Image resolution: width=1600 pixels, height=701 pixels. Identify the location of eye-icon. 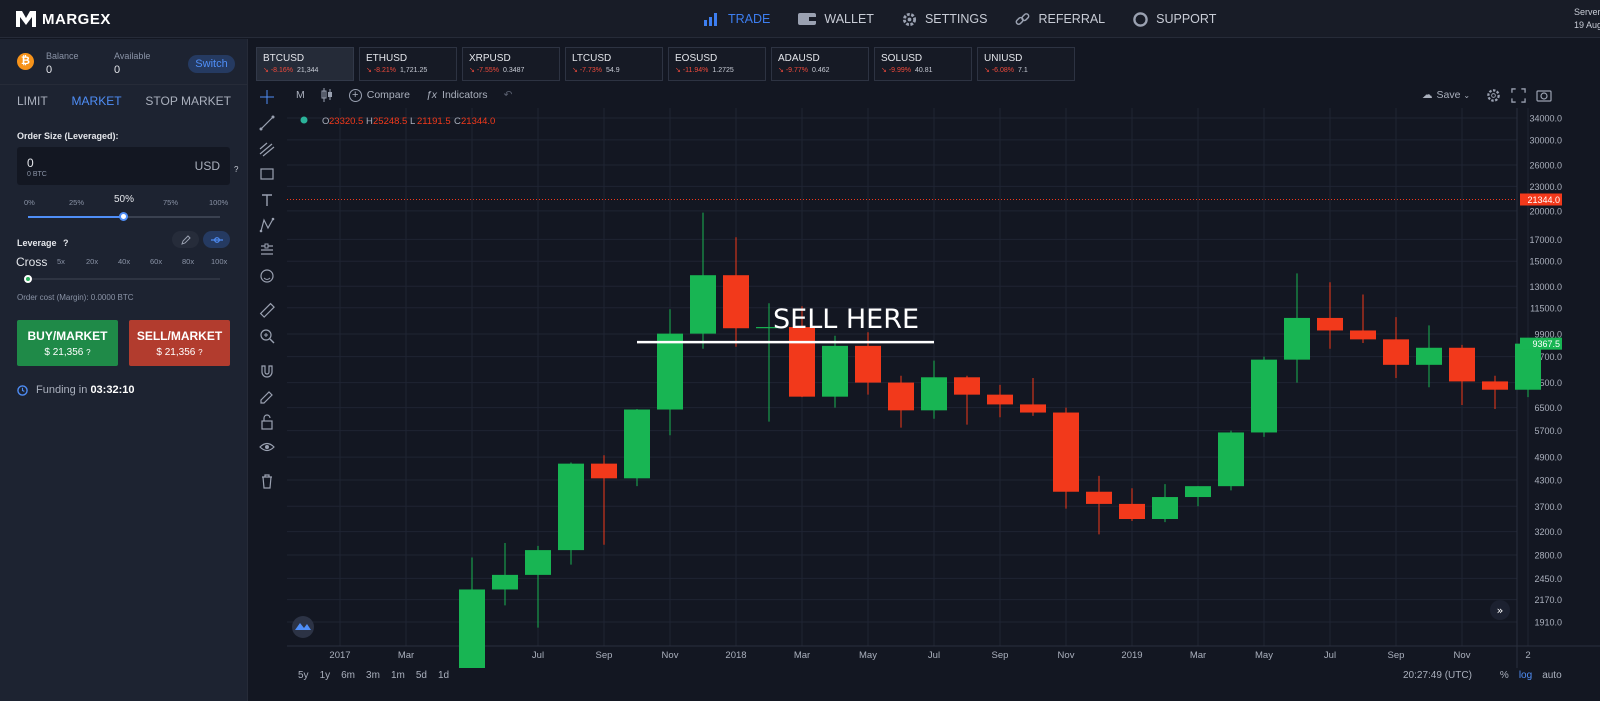
(267, 447).